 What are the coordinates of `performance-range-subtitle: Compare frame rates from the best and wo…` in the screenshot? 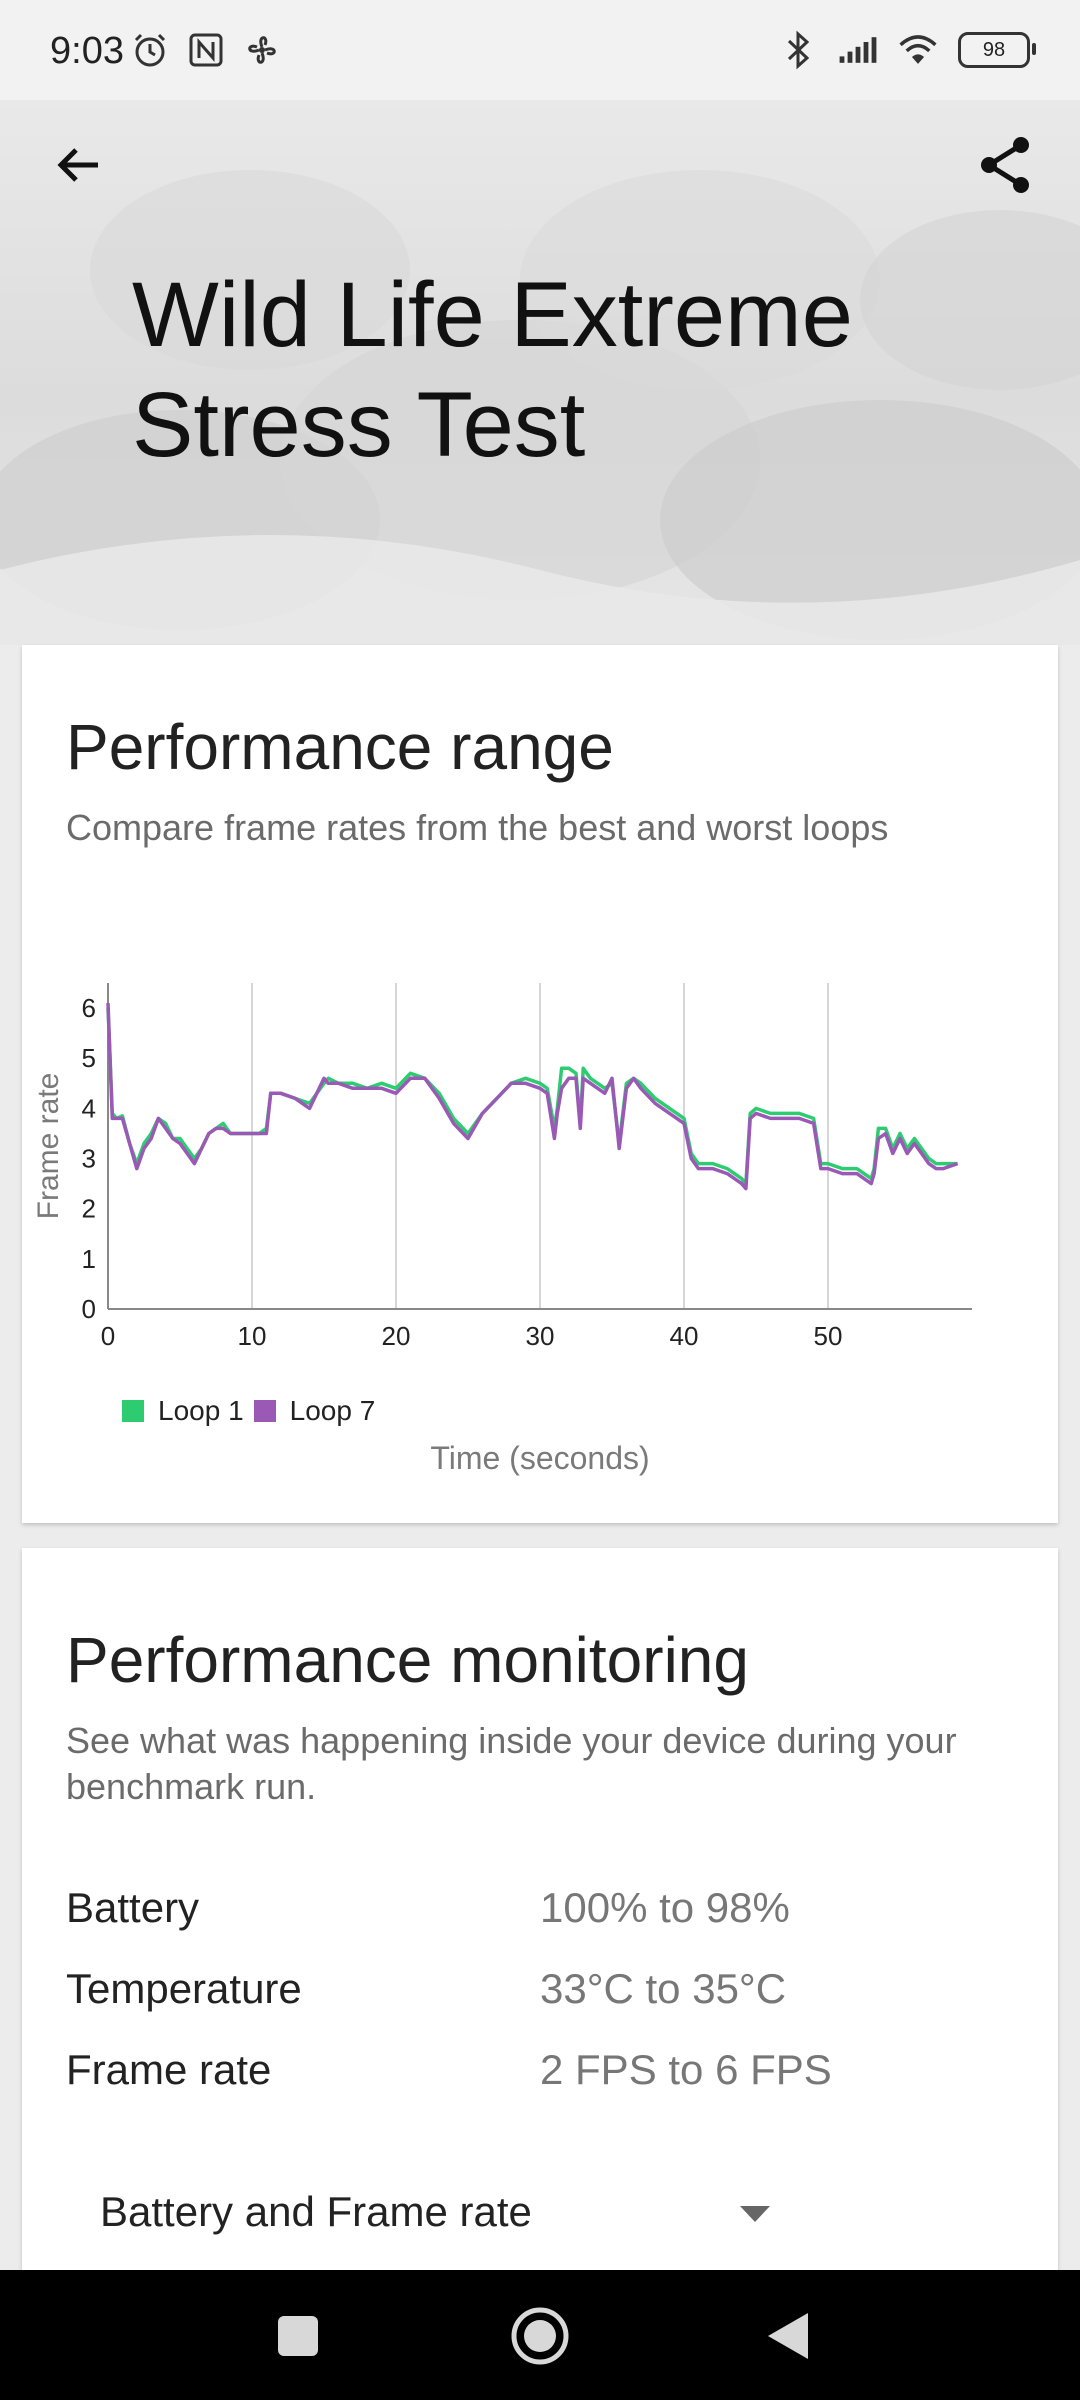 It's located at (477, 827).